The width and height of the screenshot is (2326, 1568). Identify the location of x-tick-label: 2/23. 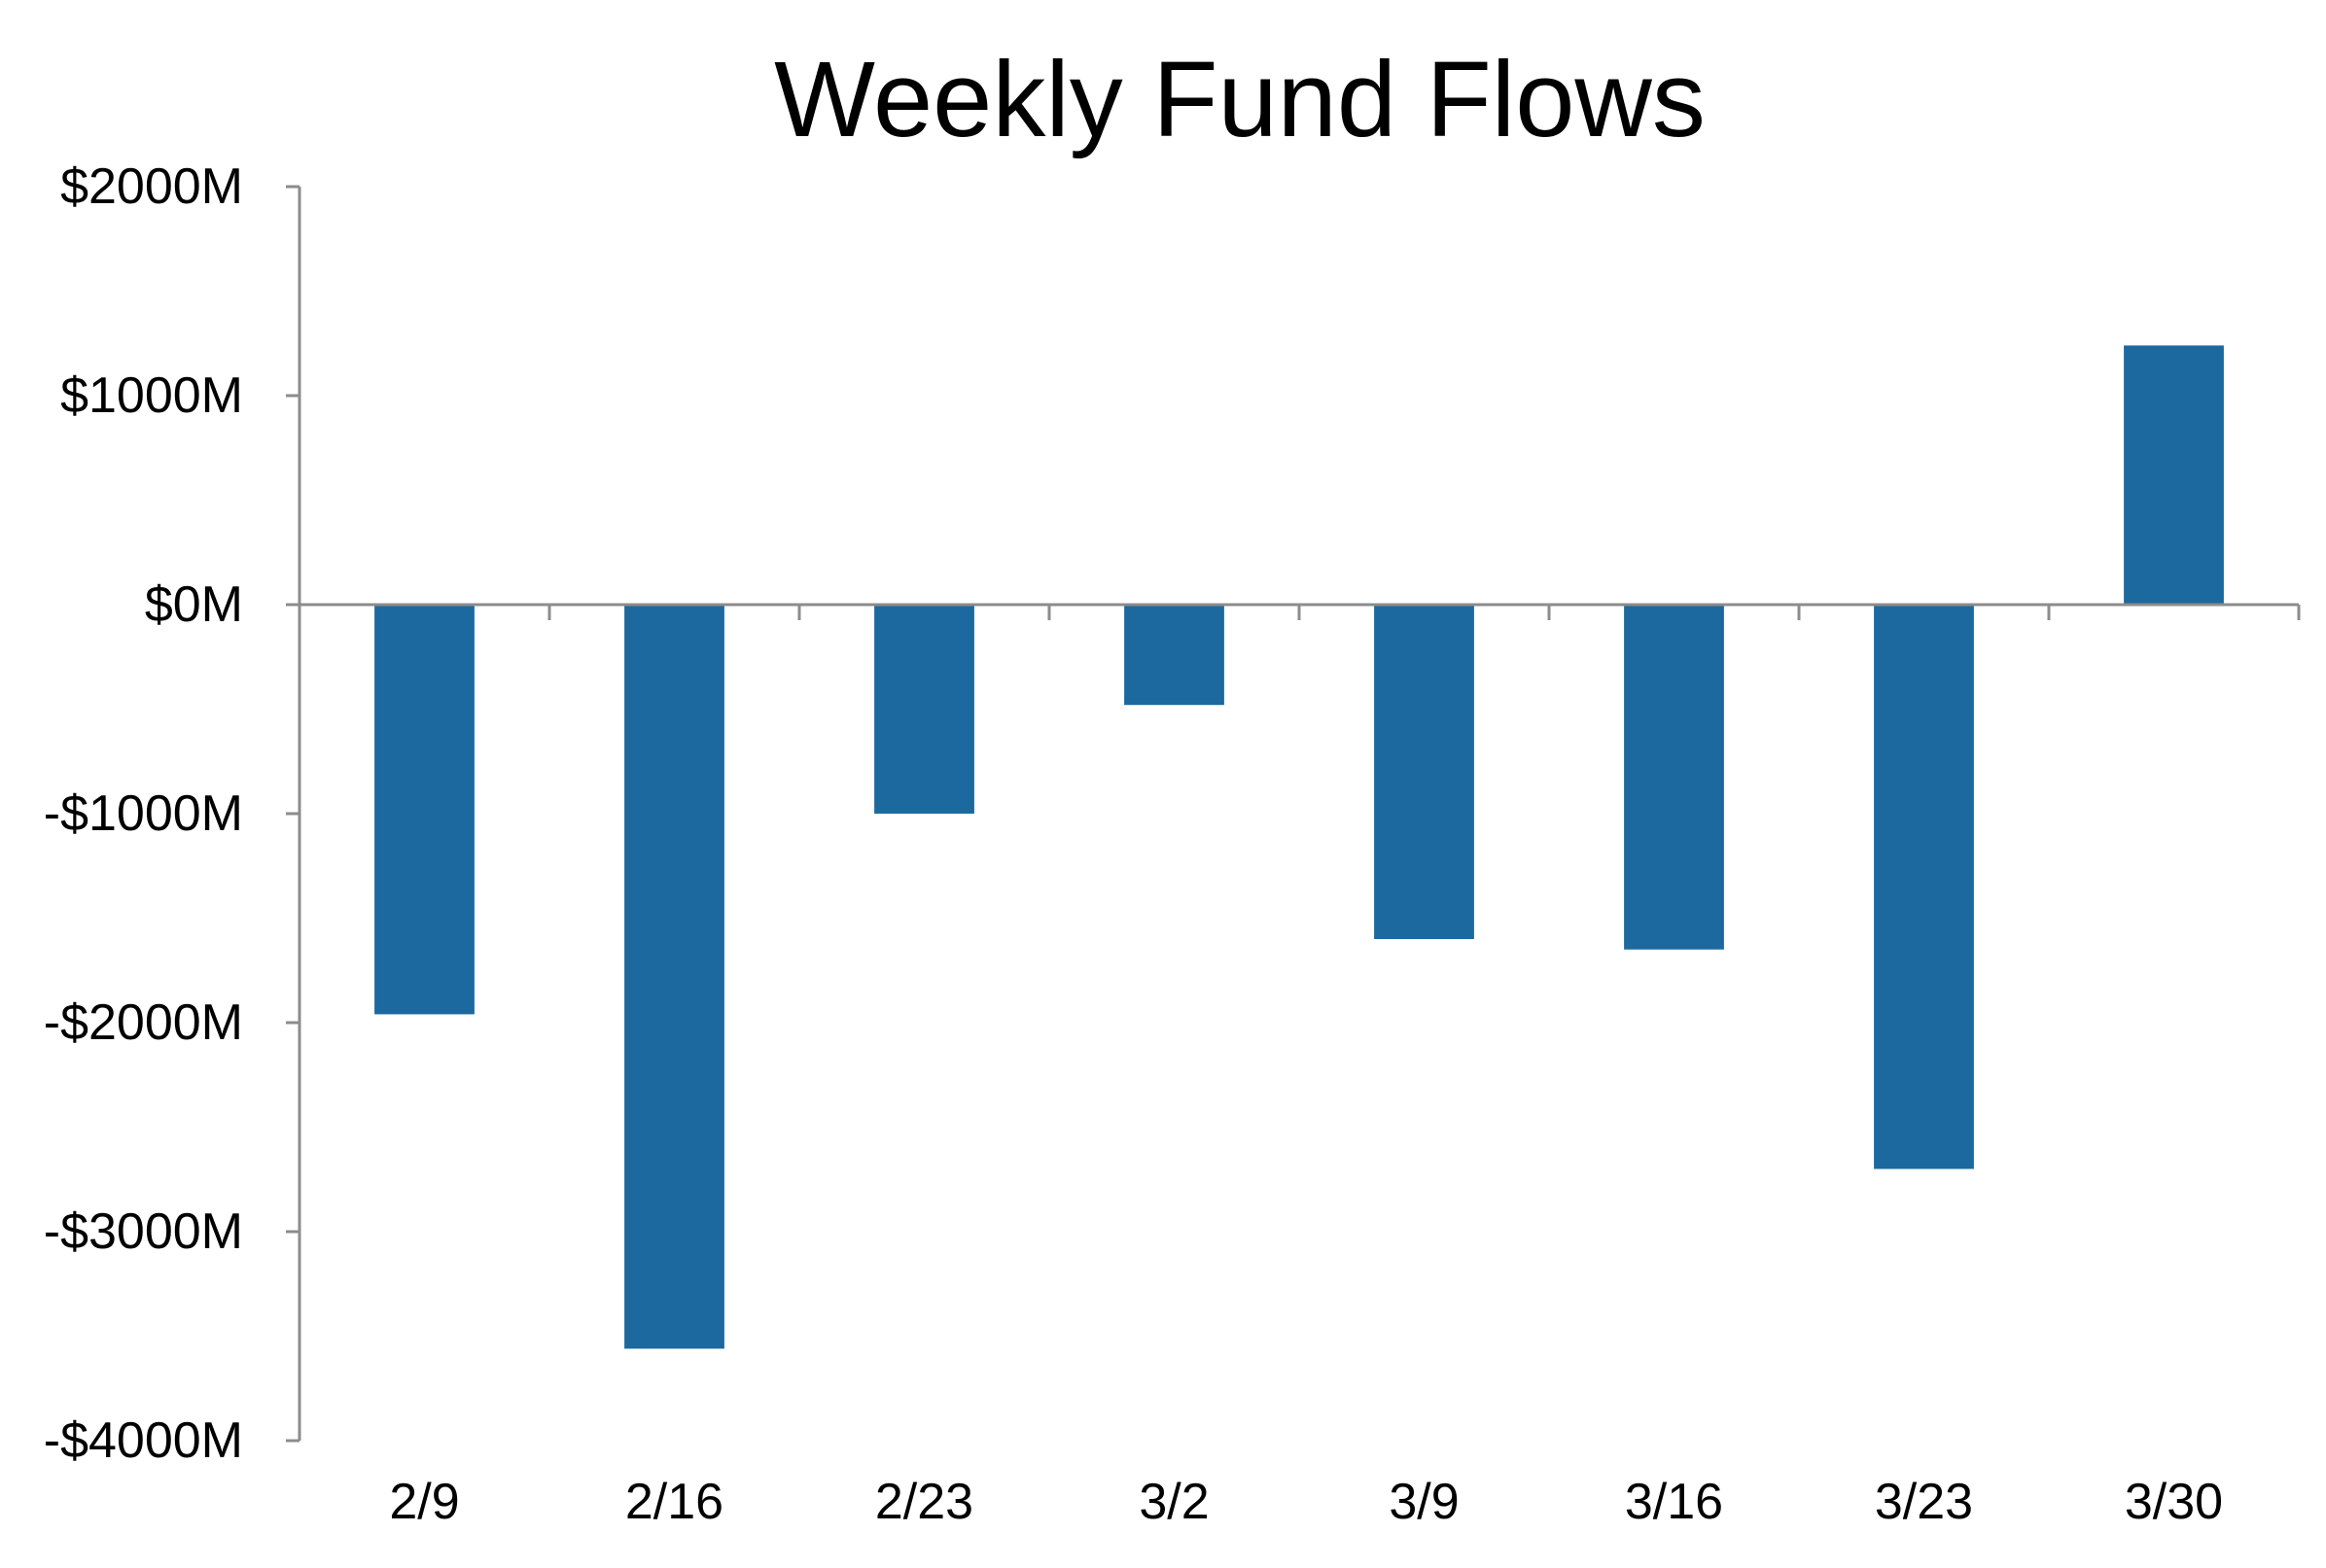
(924, 1502).